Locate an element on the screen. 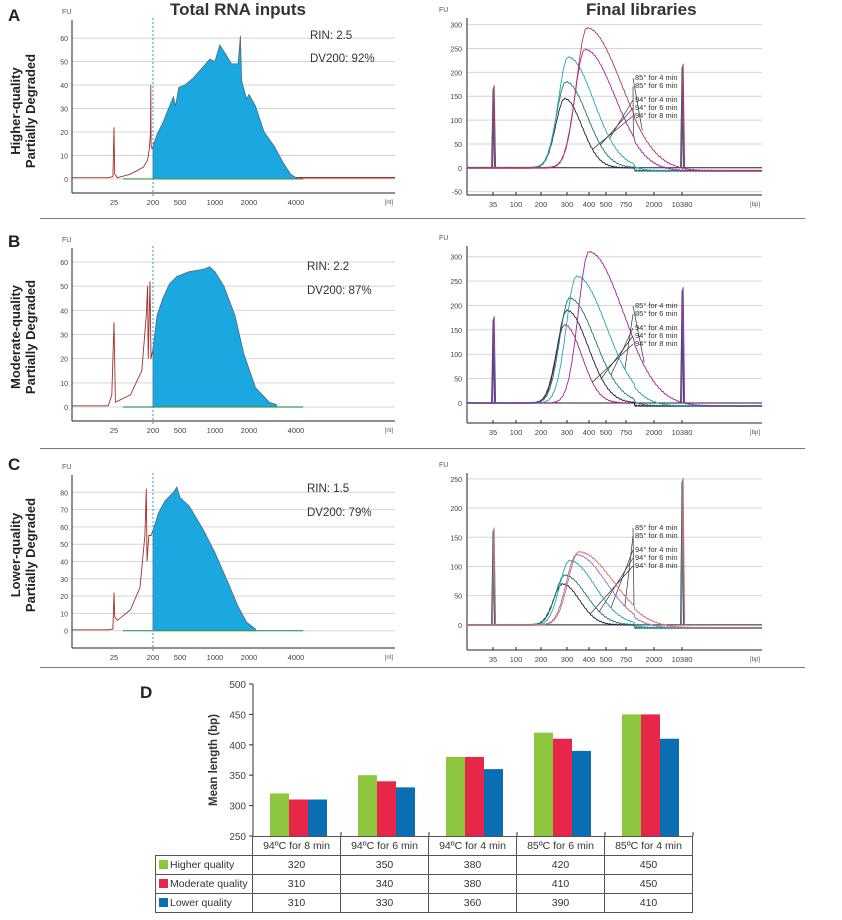  panel-letter-b: B is located at coordinates (14, 241).